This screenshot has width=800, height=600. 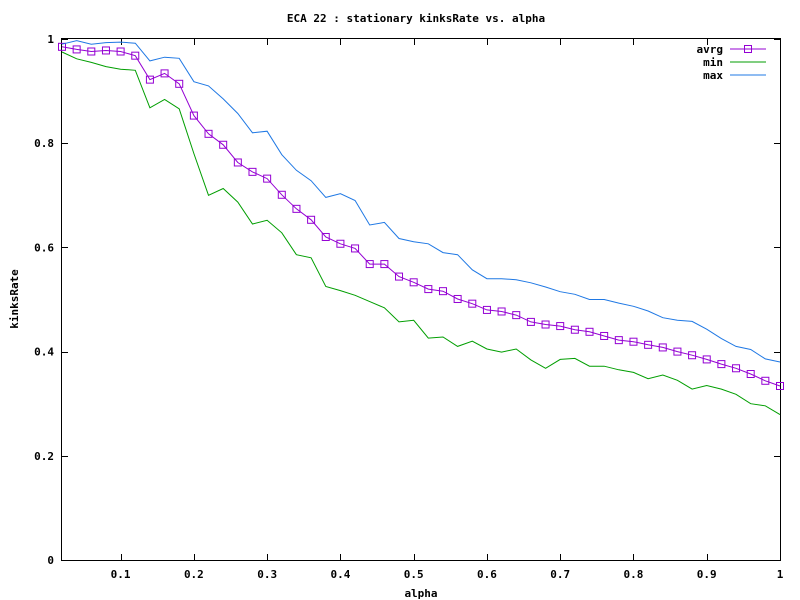 I want to click on y-tick-label: 0.8, so click(x=44, y=143).